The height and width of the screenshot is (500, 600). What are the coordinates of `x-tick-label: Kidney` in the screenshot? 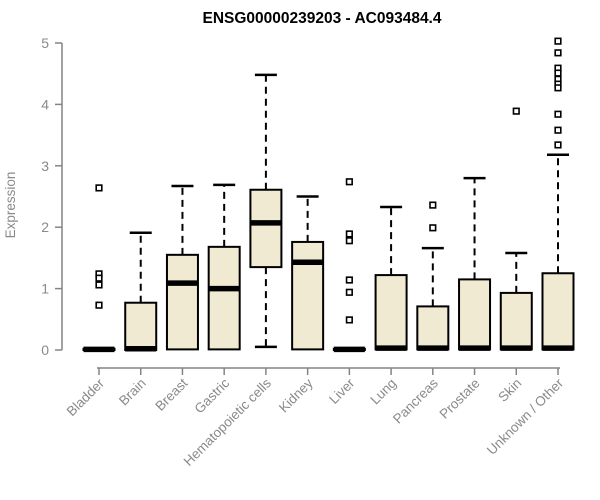 It's located at (296, 395).